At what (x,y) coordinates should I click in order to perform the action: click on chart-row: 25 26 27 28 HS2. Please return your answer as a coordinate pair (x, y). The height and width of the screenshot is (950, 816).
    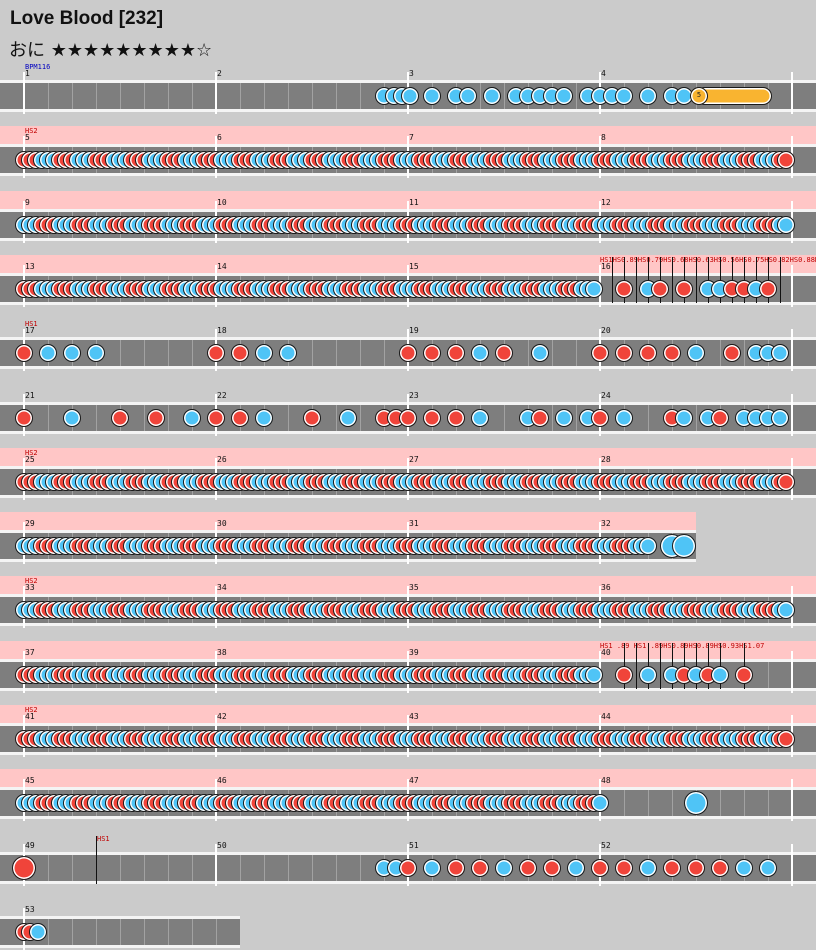
    Looking at the image, I should click on (408, 474).